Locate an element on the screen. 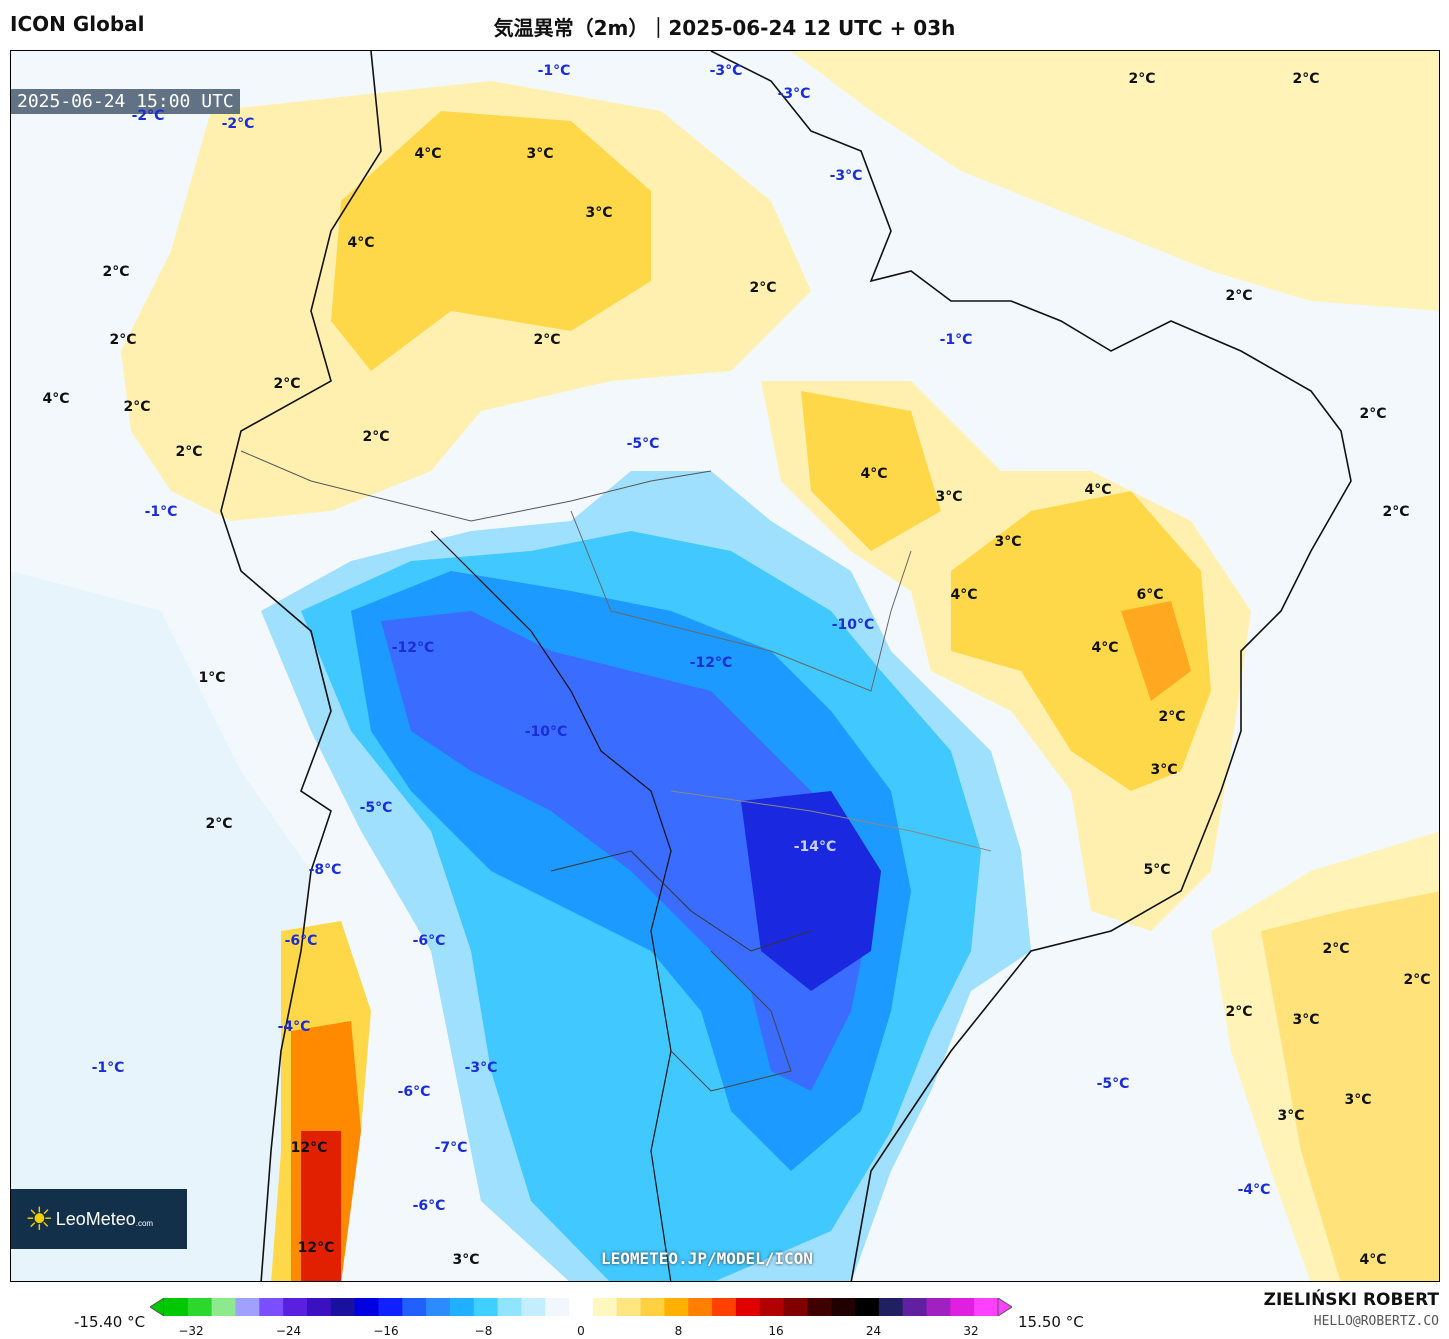  anomaly-label: 5°C is located at coordinates (1157, 870).